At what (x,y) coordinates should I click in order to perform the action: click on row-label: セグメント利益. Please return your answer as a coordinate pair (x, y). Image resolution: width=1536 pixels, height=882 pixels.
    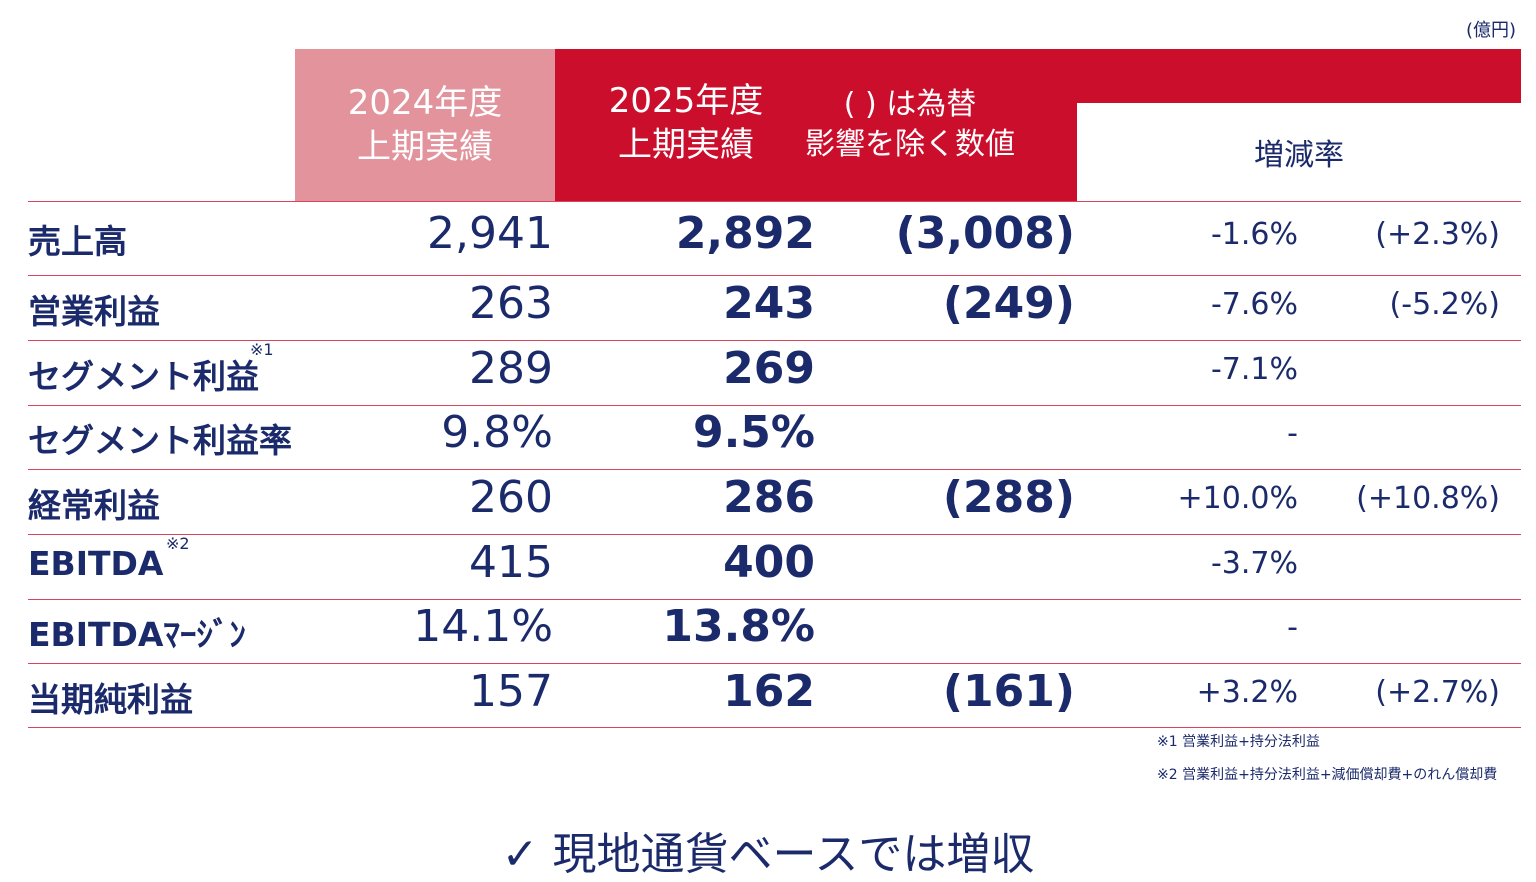
    Looking at the image, I should click on (143, 376).